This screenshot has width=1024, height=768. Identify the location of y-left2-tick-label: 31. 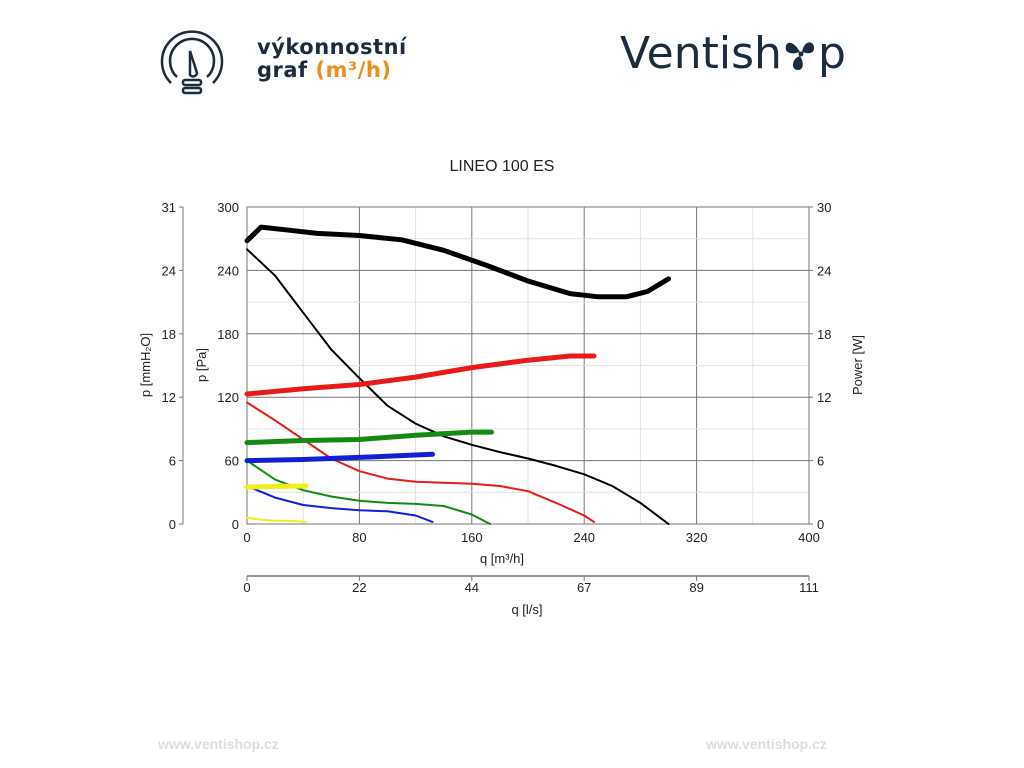
(169, 207).